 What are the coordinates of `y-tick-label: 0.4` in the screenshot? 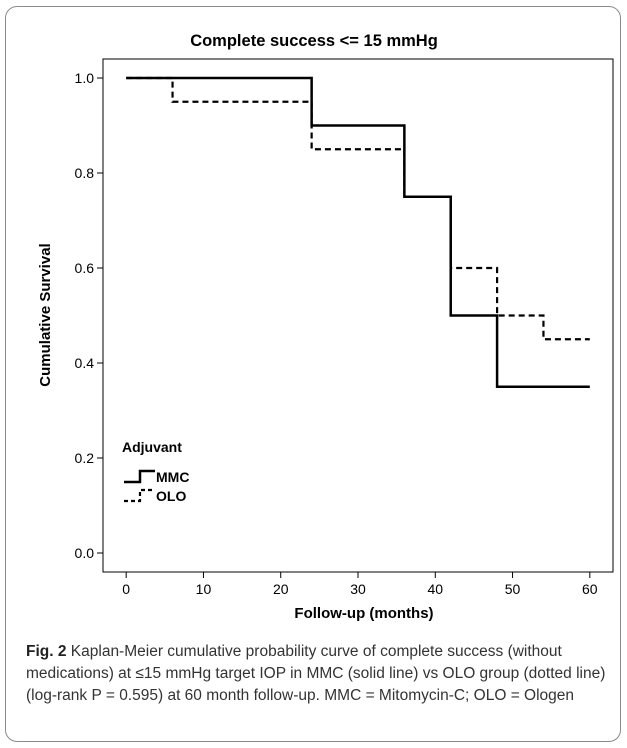 It's located at (85, 363).